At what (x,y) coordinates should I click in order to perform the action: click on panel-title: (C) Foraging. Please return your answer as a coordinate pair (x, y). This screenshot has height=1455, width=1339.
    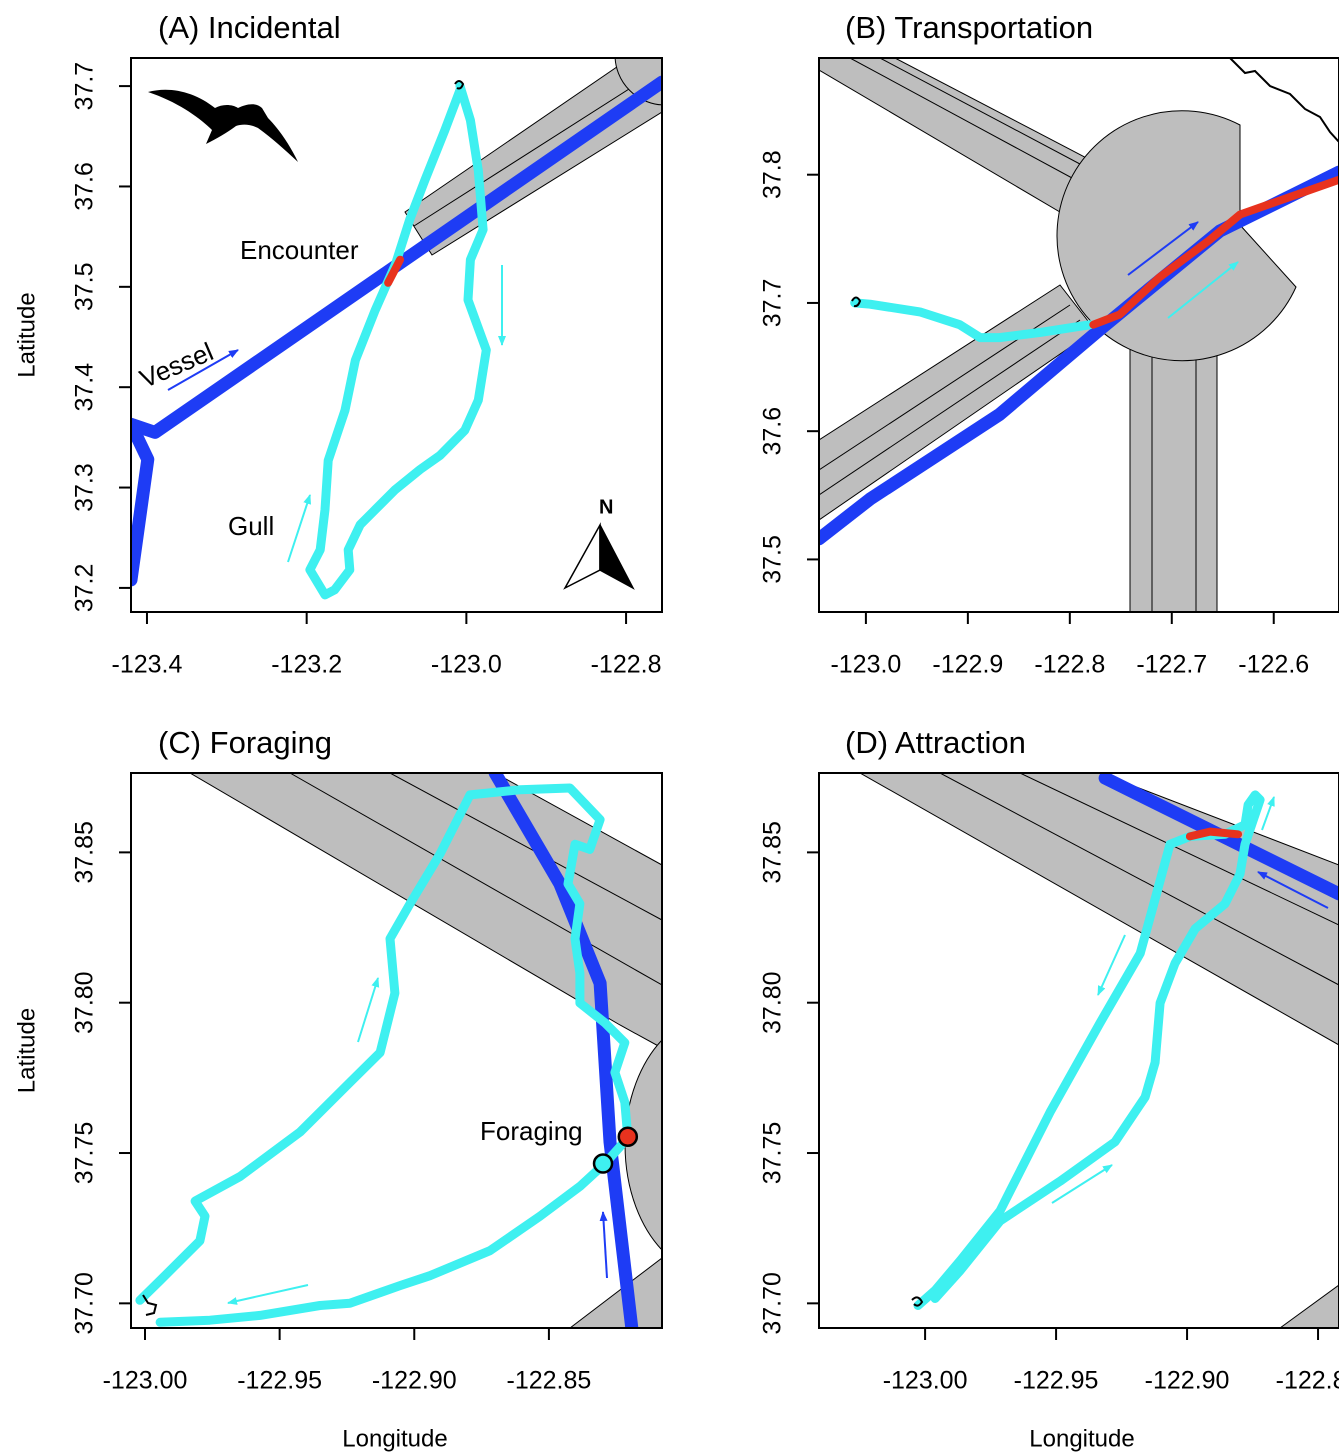
    Looking at the image, I should click on (245, 742).